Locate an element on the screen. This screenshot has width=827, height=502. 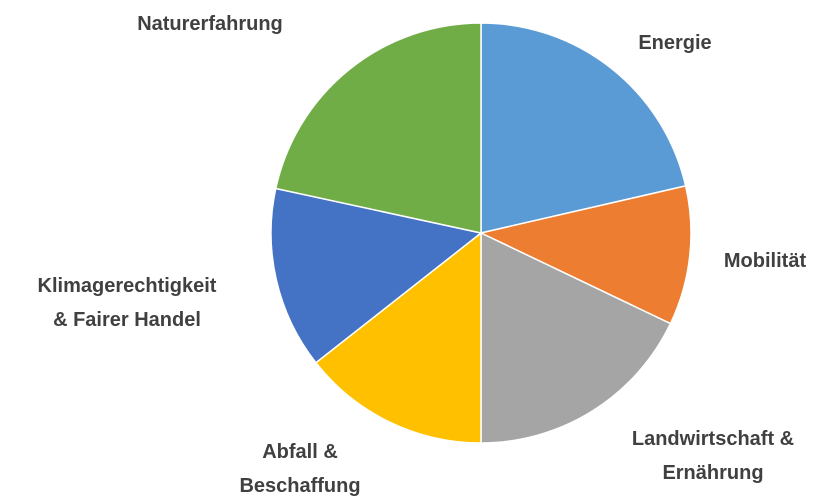
slice-label: Abfall & Beschaffung is located at coordinates (299, 469).